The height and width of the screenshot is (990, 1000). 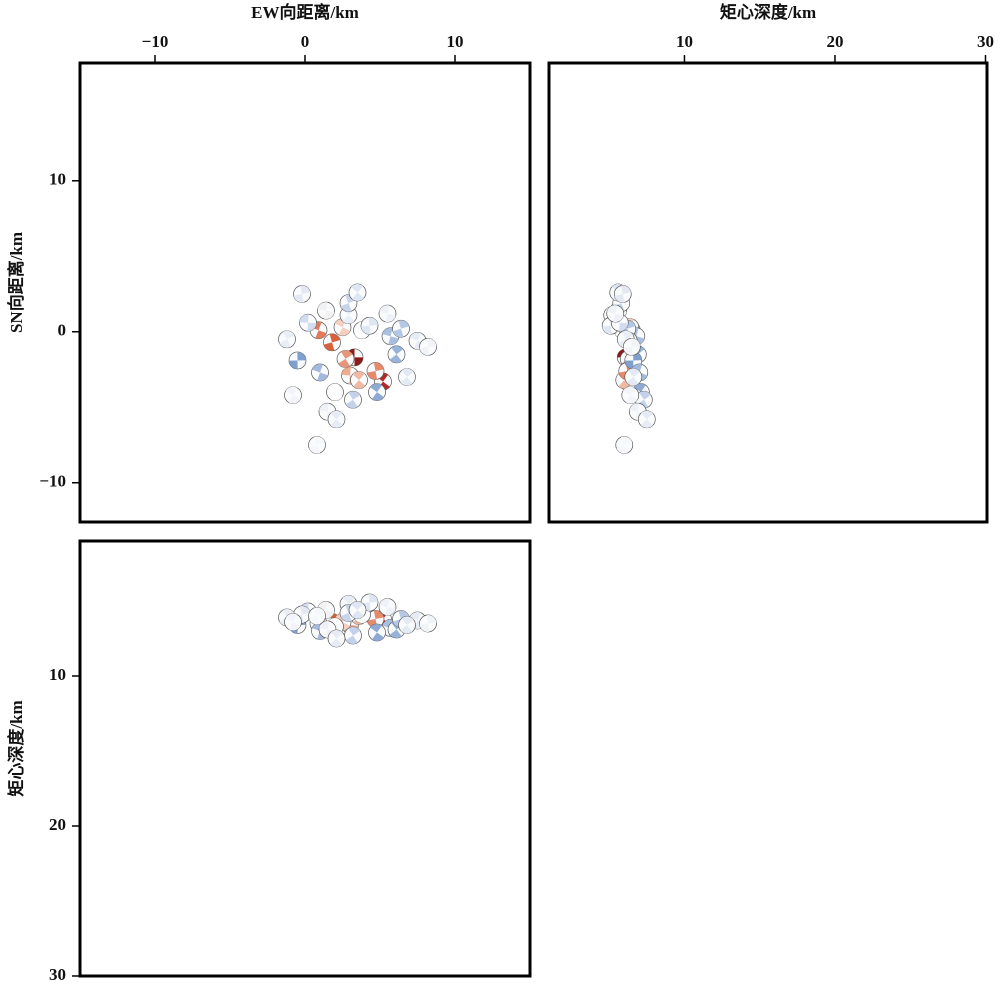 I want to click on x-tick-label: 20, so click(x=834, y=41).